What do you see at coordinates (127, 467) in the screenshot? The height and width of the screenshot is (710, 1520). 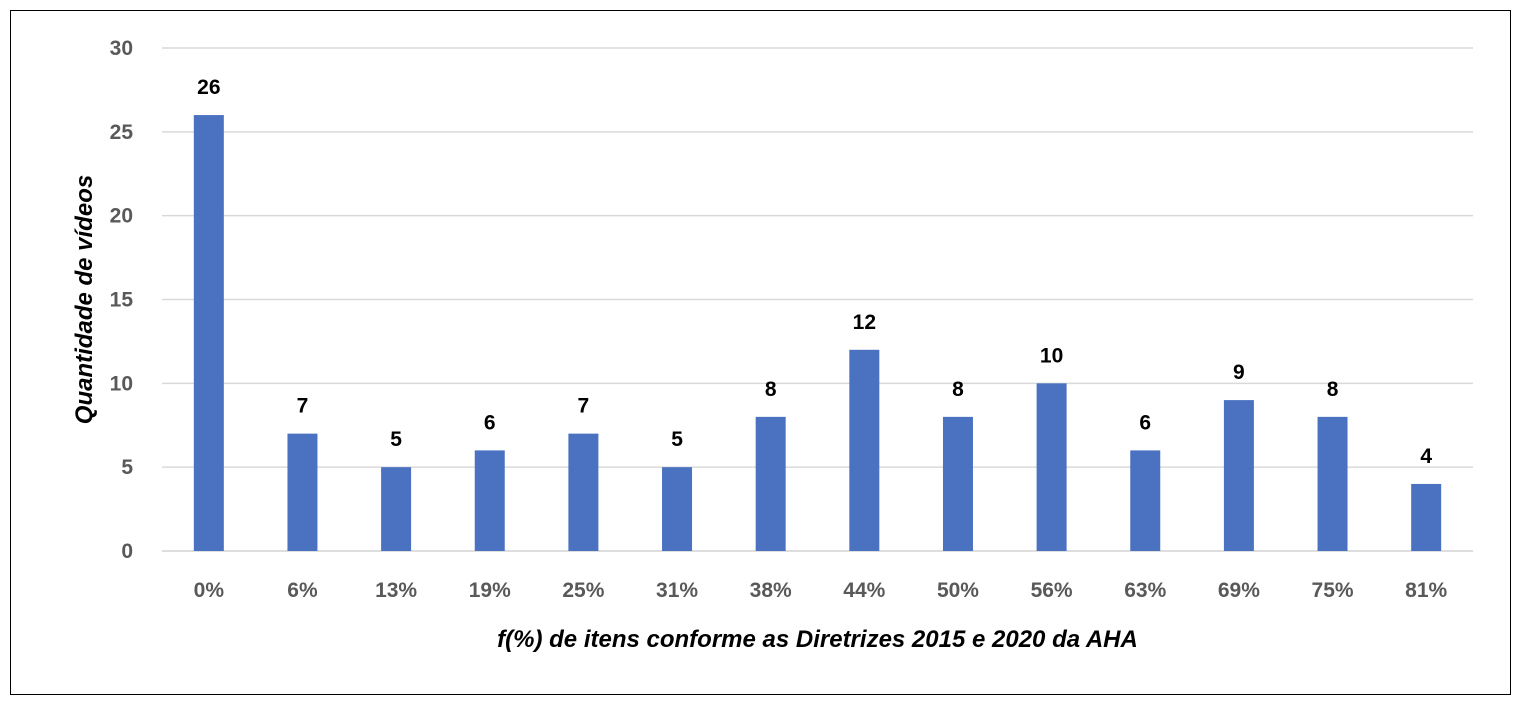 I see `y-tick-label: 5` at bounding box center [127, 467].